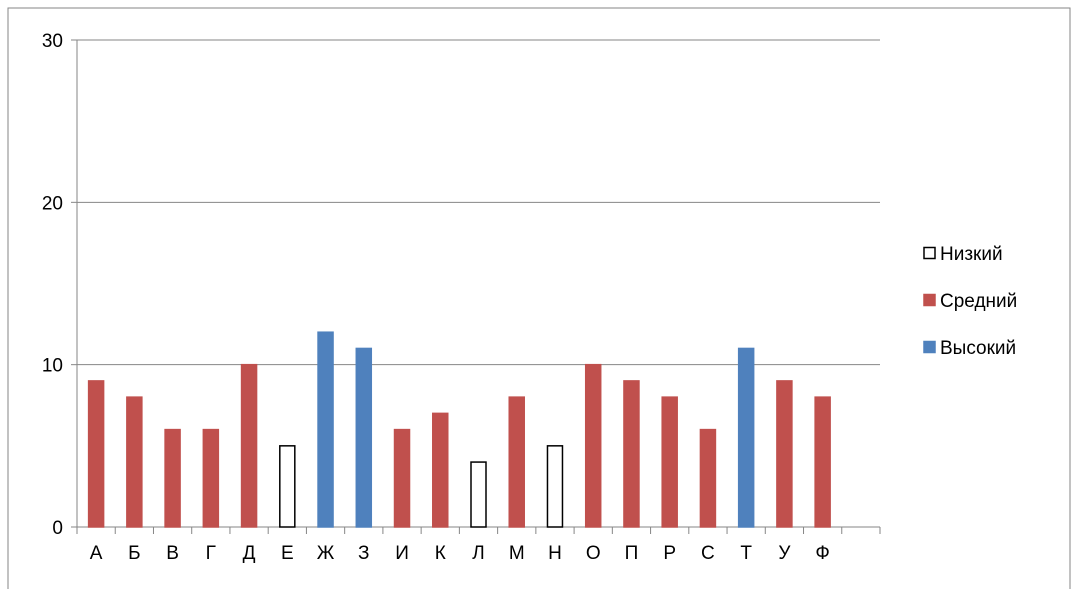 Image resolution: width=1072 pixels, height=589 pixels. Describe the element at coordinates (555, 553) in the screenshot. I see `x-tick-label: Н` at that location.